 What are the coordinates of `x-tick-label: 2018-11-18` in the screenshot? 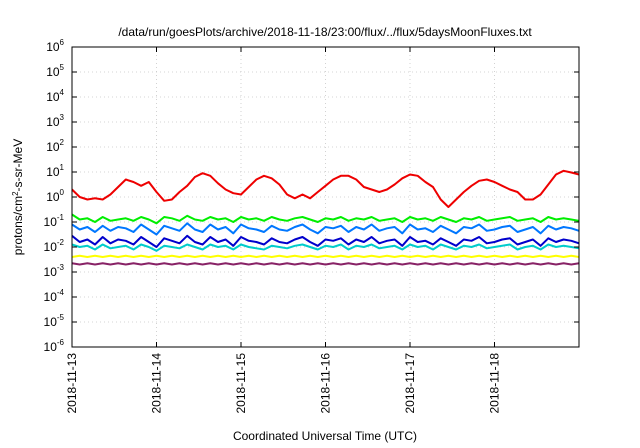 It's located at (495, 383).